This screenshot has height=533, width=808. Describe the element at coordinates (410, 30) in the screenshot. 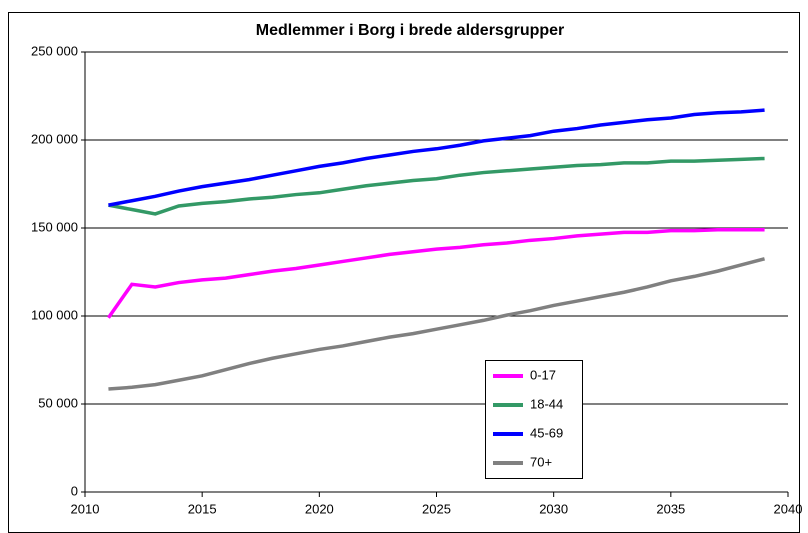

I see `chart-title: Medlemmer i Borg i brede aldersgrupper` at that location.